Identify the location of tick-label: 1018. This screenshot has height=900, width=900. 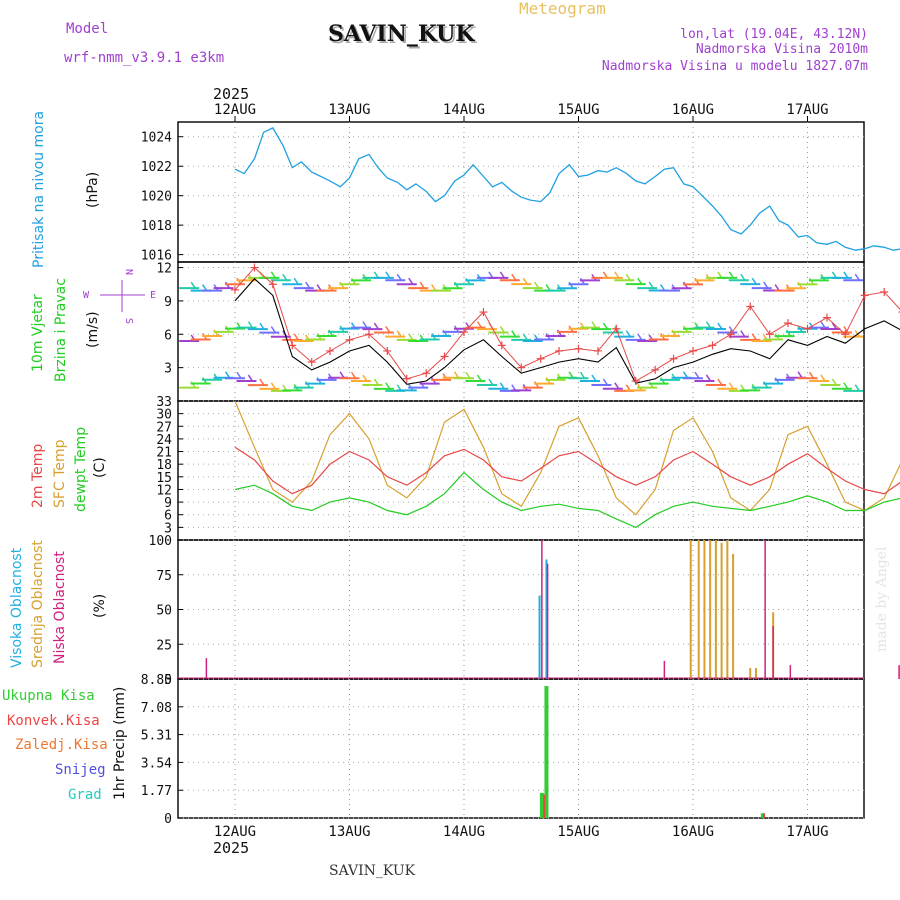
(156, 226).